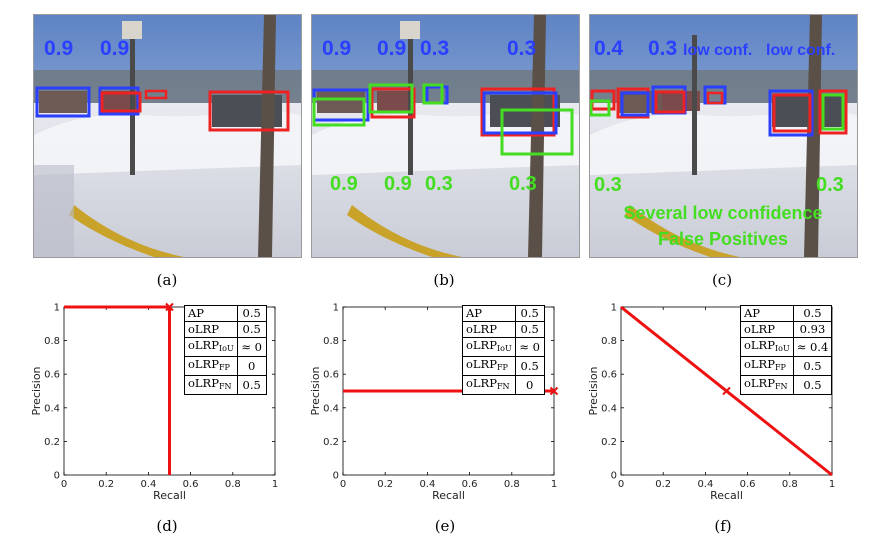 The image size is (872, 540). What do you see at coordinates (722, 213) in the screenshot?
I see `false-positive-note: Several low confidence` at bounding box center [722, 213].